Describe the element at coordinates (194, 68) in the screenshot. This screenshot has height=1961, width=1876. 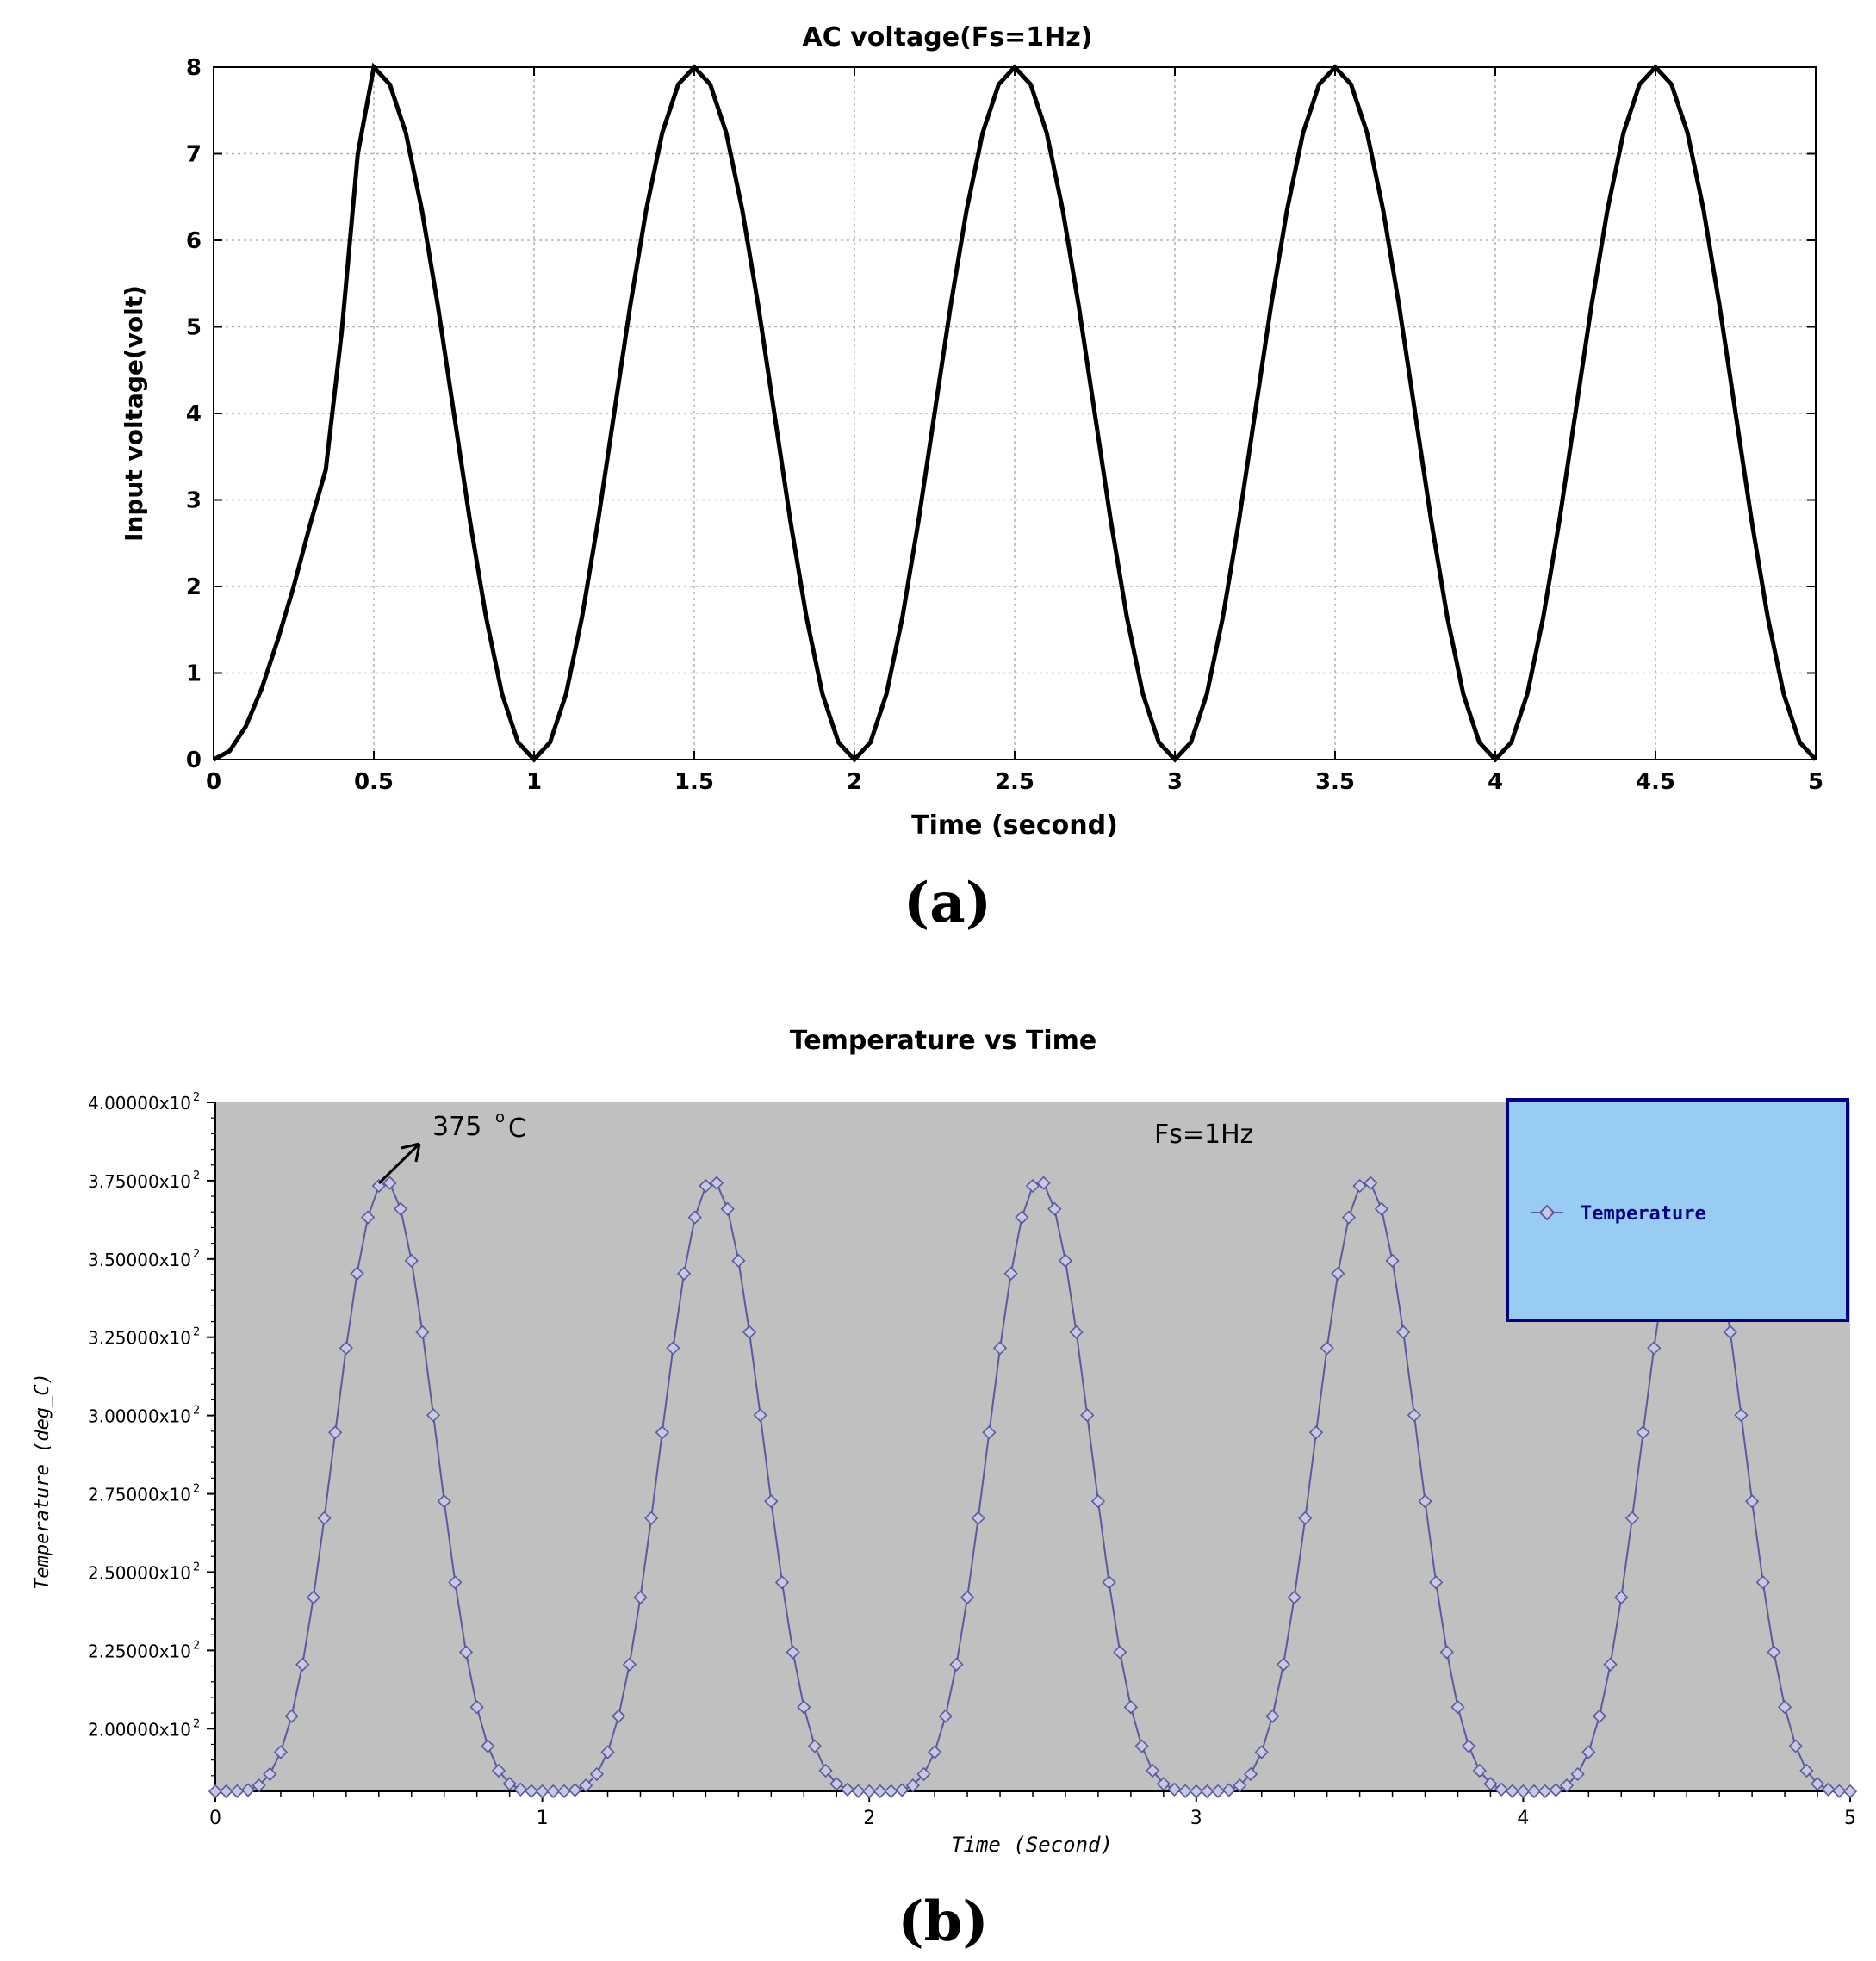
I see `chart-a-y-tick-label: 8` at that location.